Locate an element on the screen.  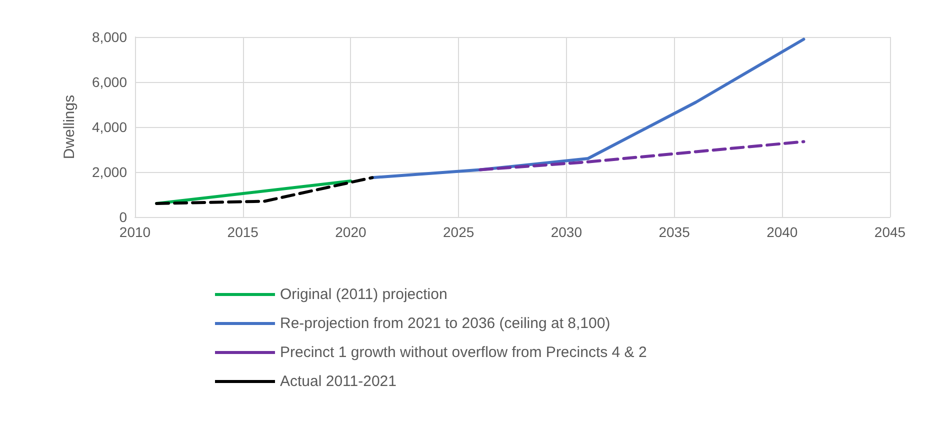
y-tick-label: 2,000 is located at coordinates (110, 172).